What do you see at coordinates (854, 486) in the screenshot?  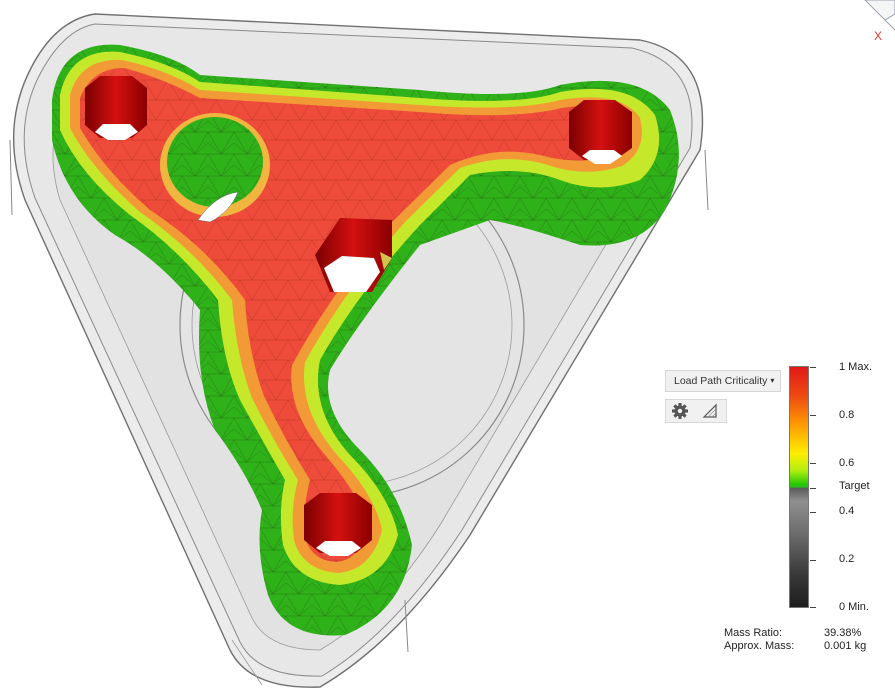 I see `legend-label-target: Target` at bounding box center [854, 486].